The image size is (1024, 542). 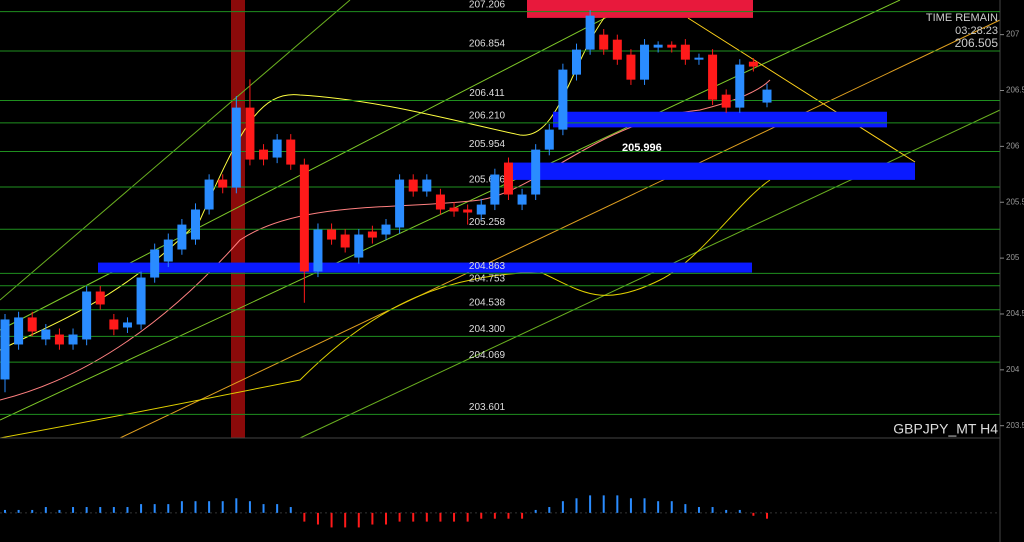 What do you see at coordinates (1013, 145) in the screenshot?
I see `y-tick-label: 206` at bounding box center [1013, 145].